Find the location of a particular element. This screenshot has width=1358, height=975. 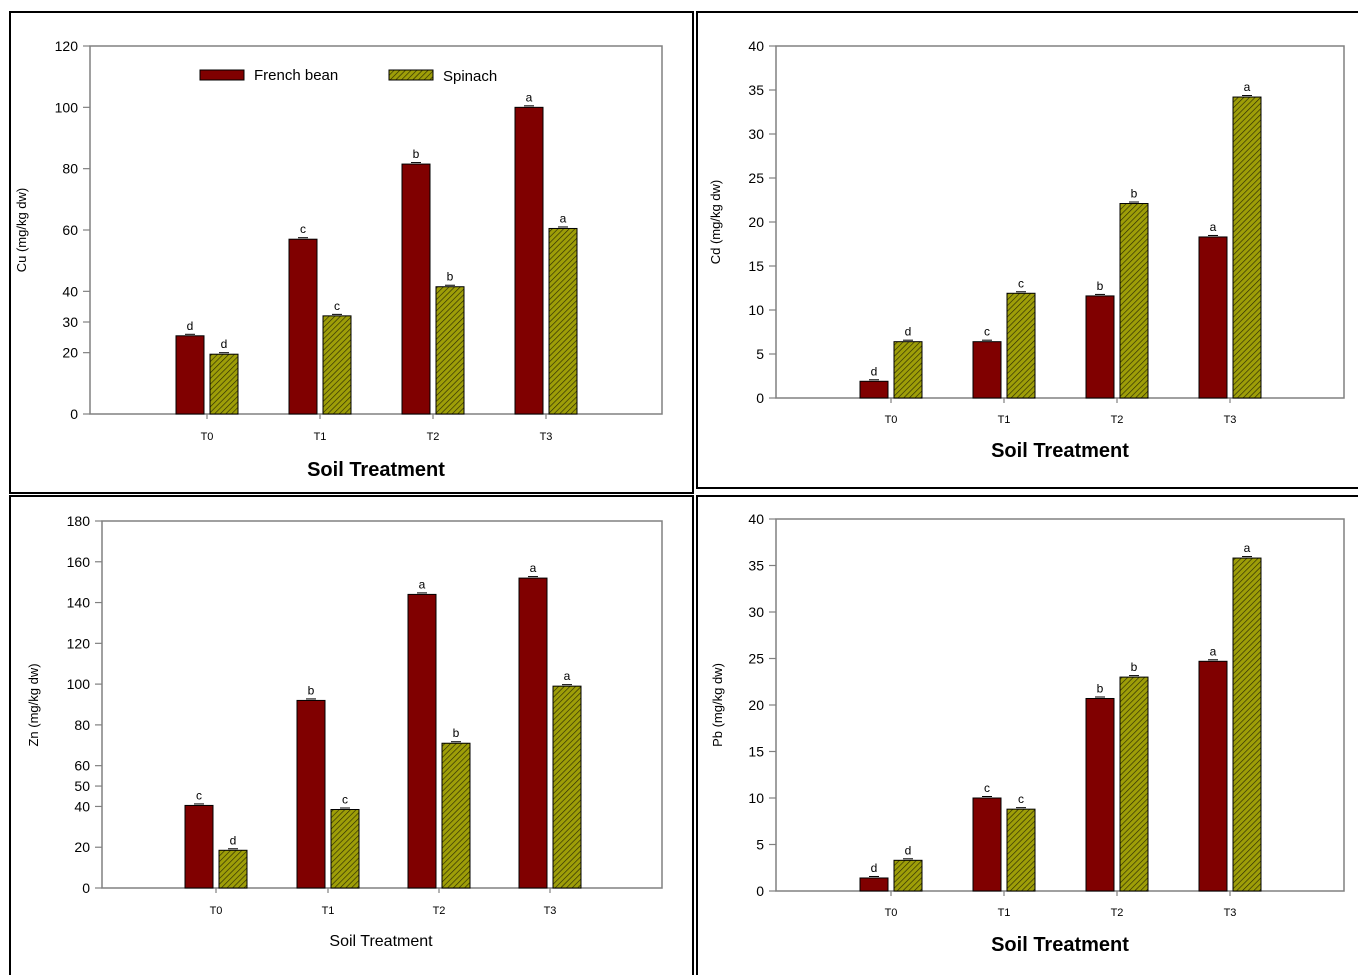

legend-swatch-spinach is located at coordinates (411, 75).